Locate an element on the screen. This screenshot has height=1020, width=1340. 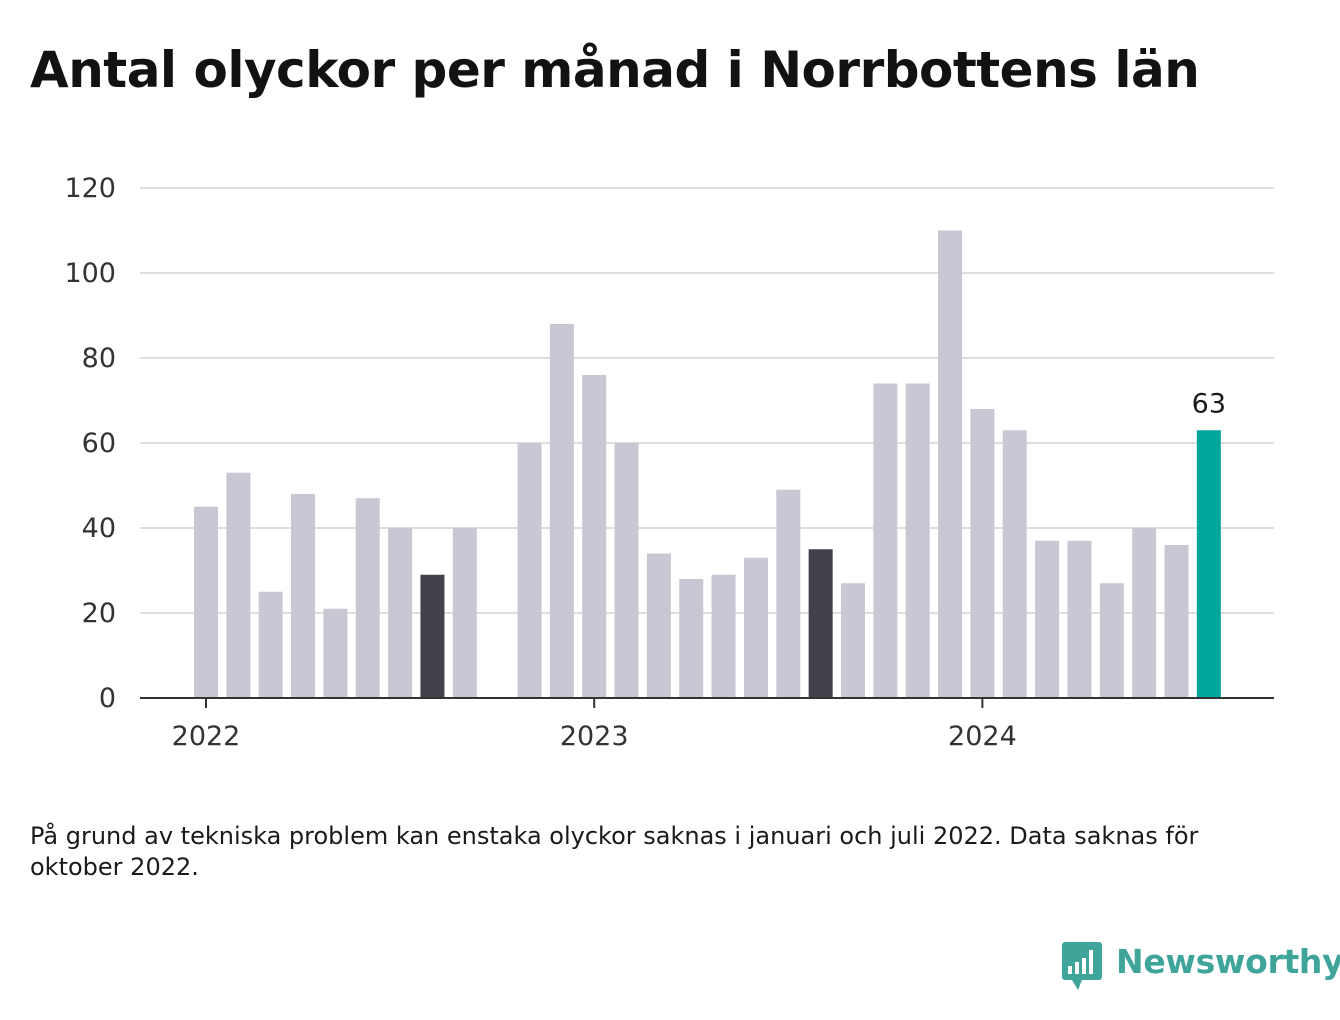
y-tick-label: 80 is located at coordinates (99, 358).